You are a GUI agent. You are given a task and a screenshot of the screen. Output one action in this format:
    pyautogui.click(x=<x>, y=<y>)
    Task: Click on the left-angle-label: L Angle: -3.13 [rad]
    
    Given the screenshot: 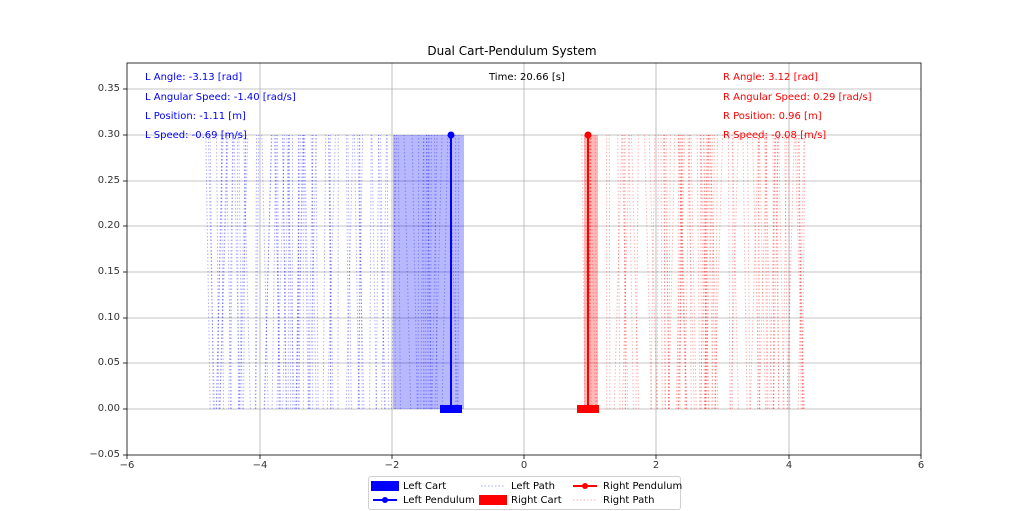 What is the action you would take?
    pyautogui.click(x=194, y=77)
    